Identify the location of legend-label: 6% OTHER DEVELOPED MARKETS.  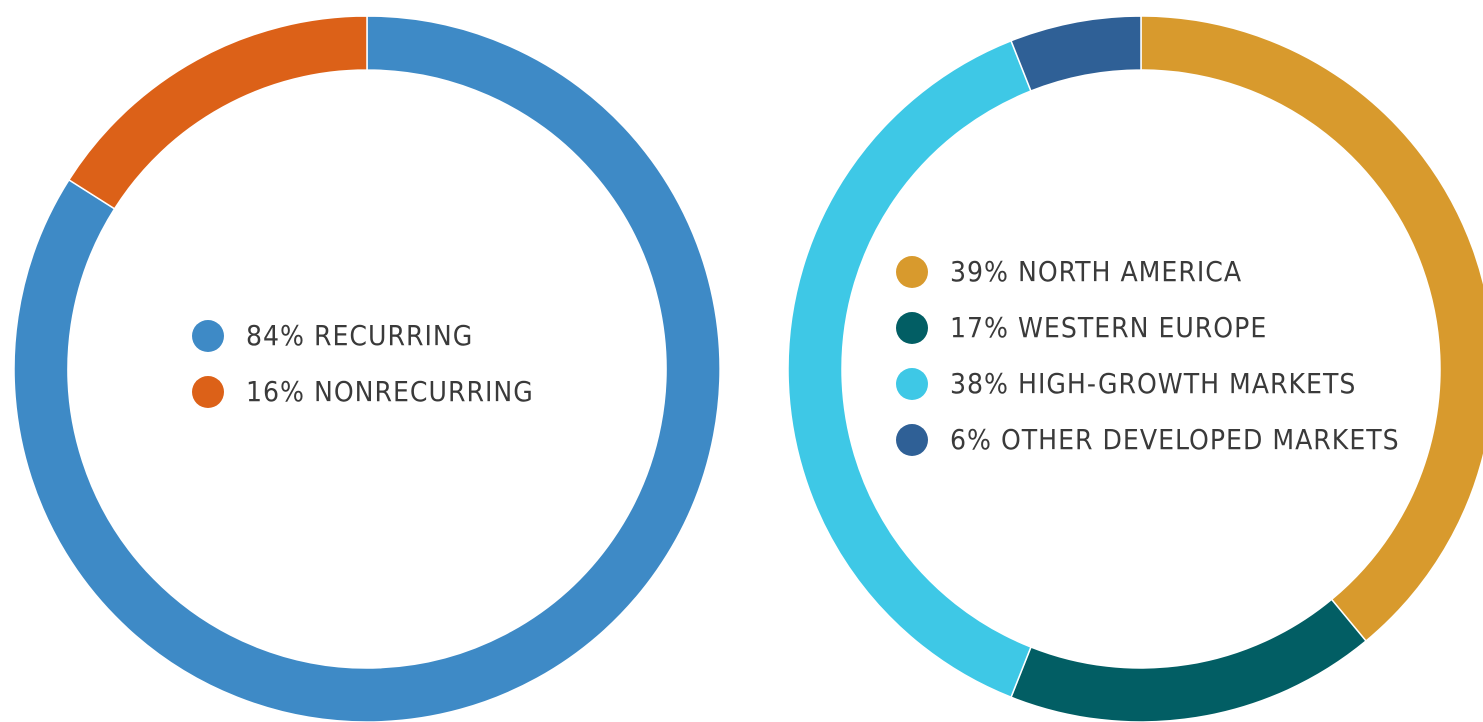
(1175, 439).